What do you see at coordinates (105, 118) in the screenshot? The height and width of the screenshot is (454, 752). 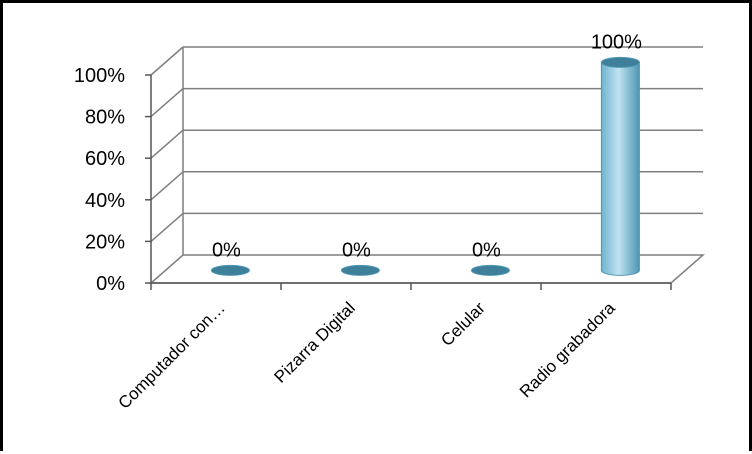 I see `y-tick-label: 80%` at bounding box center [105, 118].